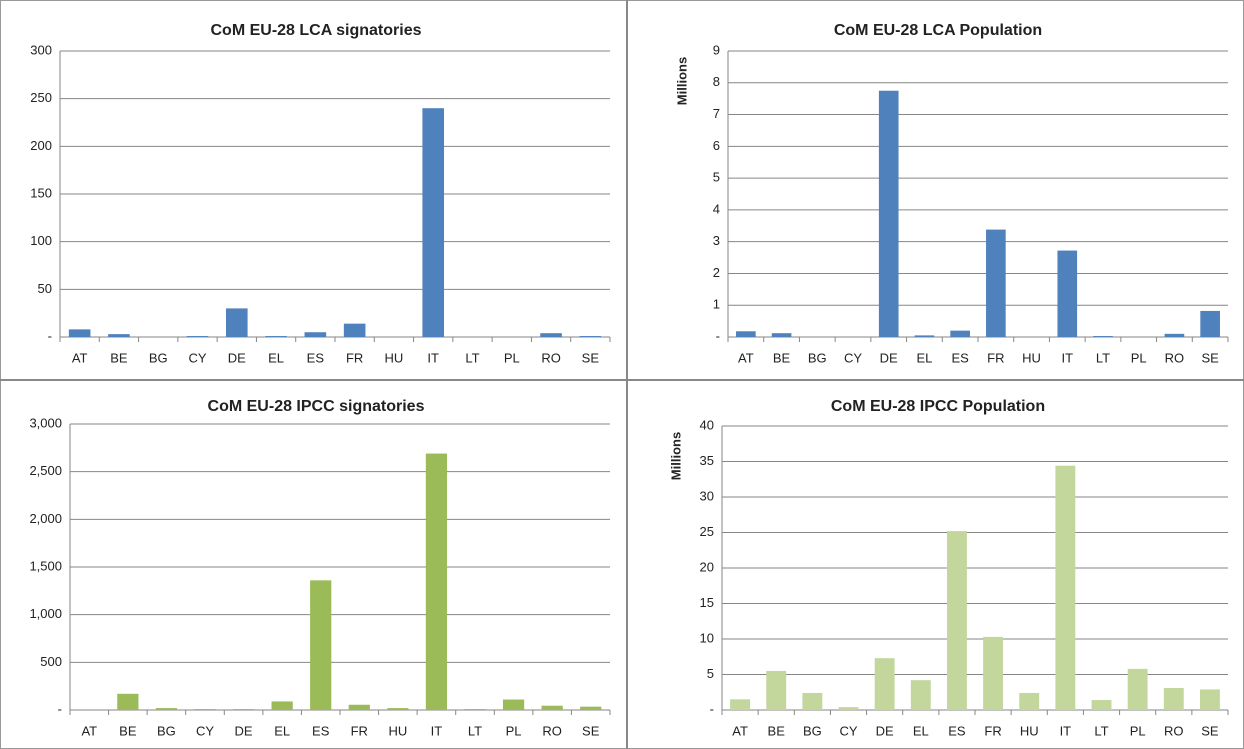 This screenshot has height=749, width=1244. I want to click on chart-title: CoM EU-28 IPCC signatories, so click(316, 406).